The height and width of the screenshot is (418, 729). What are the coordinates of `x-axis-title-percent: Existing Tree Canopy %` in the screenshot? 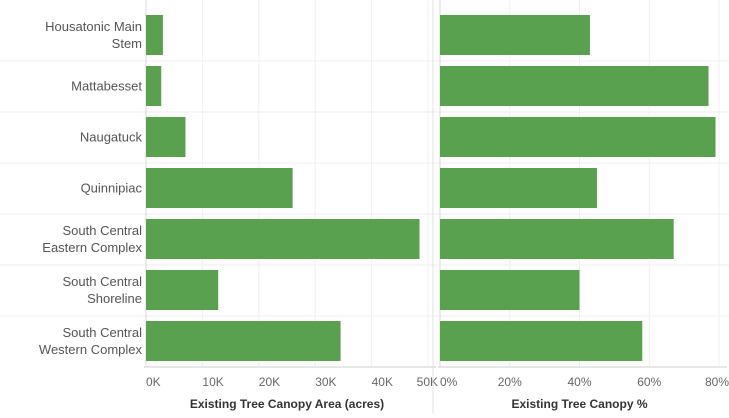 It's located at (579, 404).